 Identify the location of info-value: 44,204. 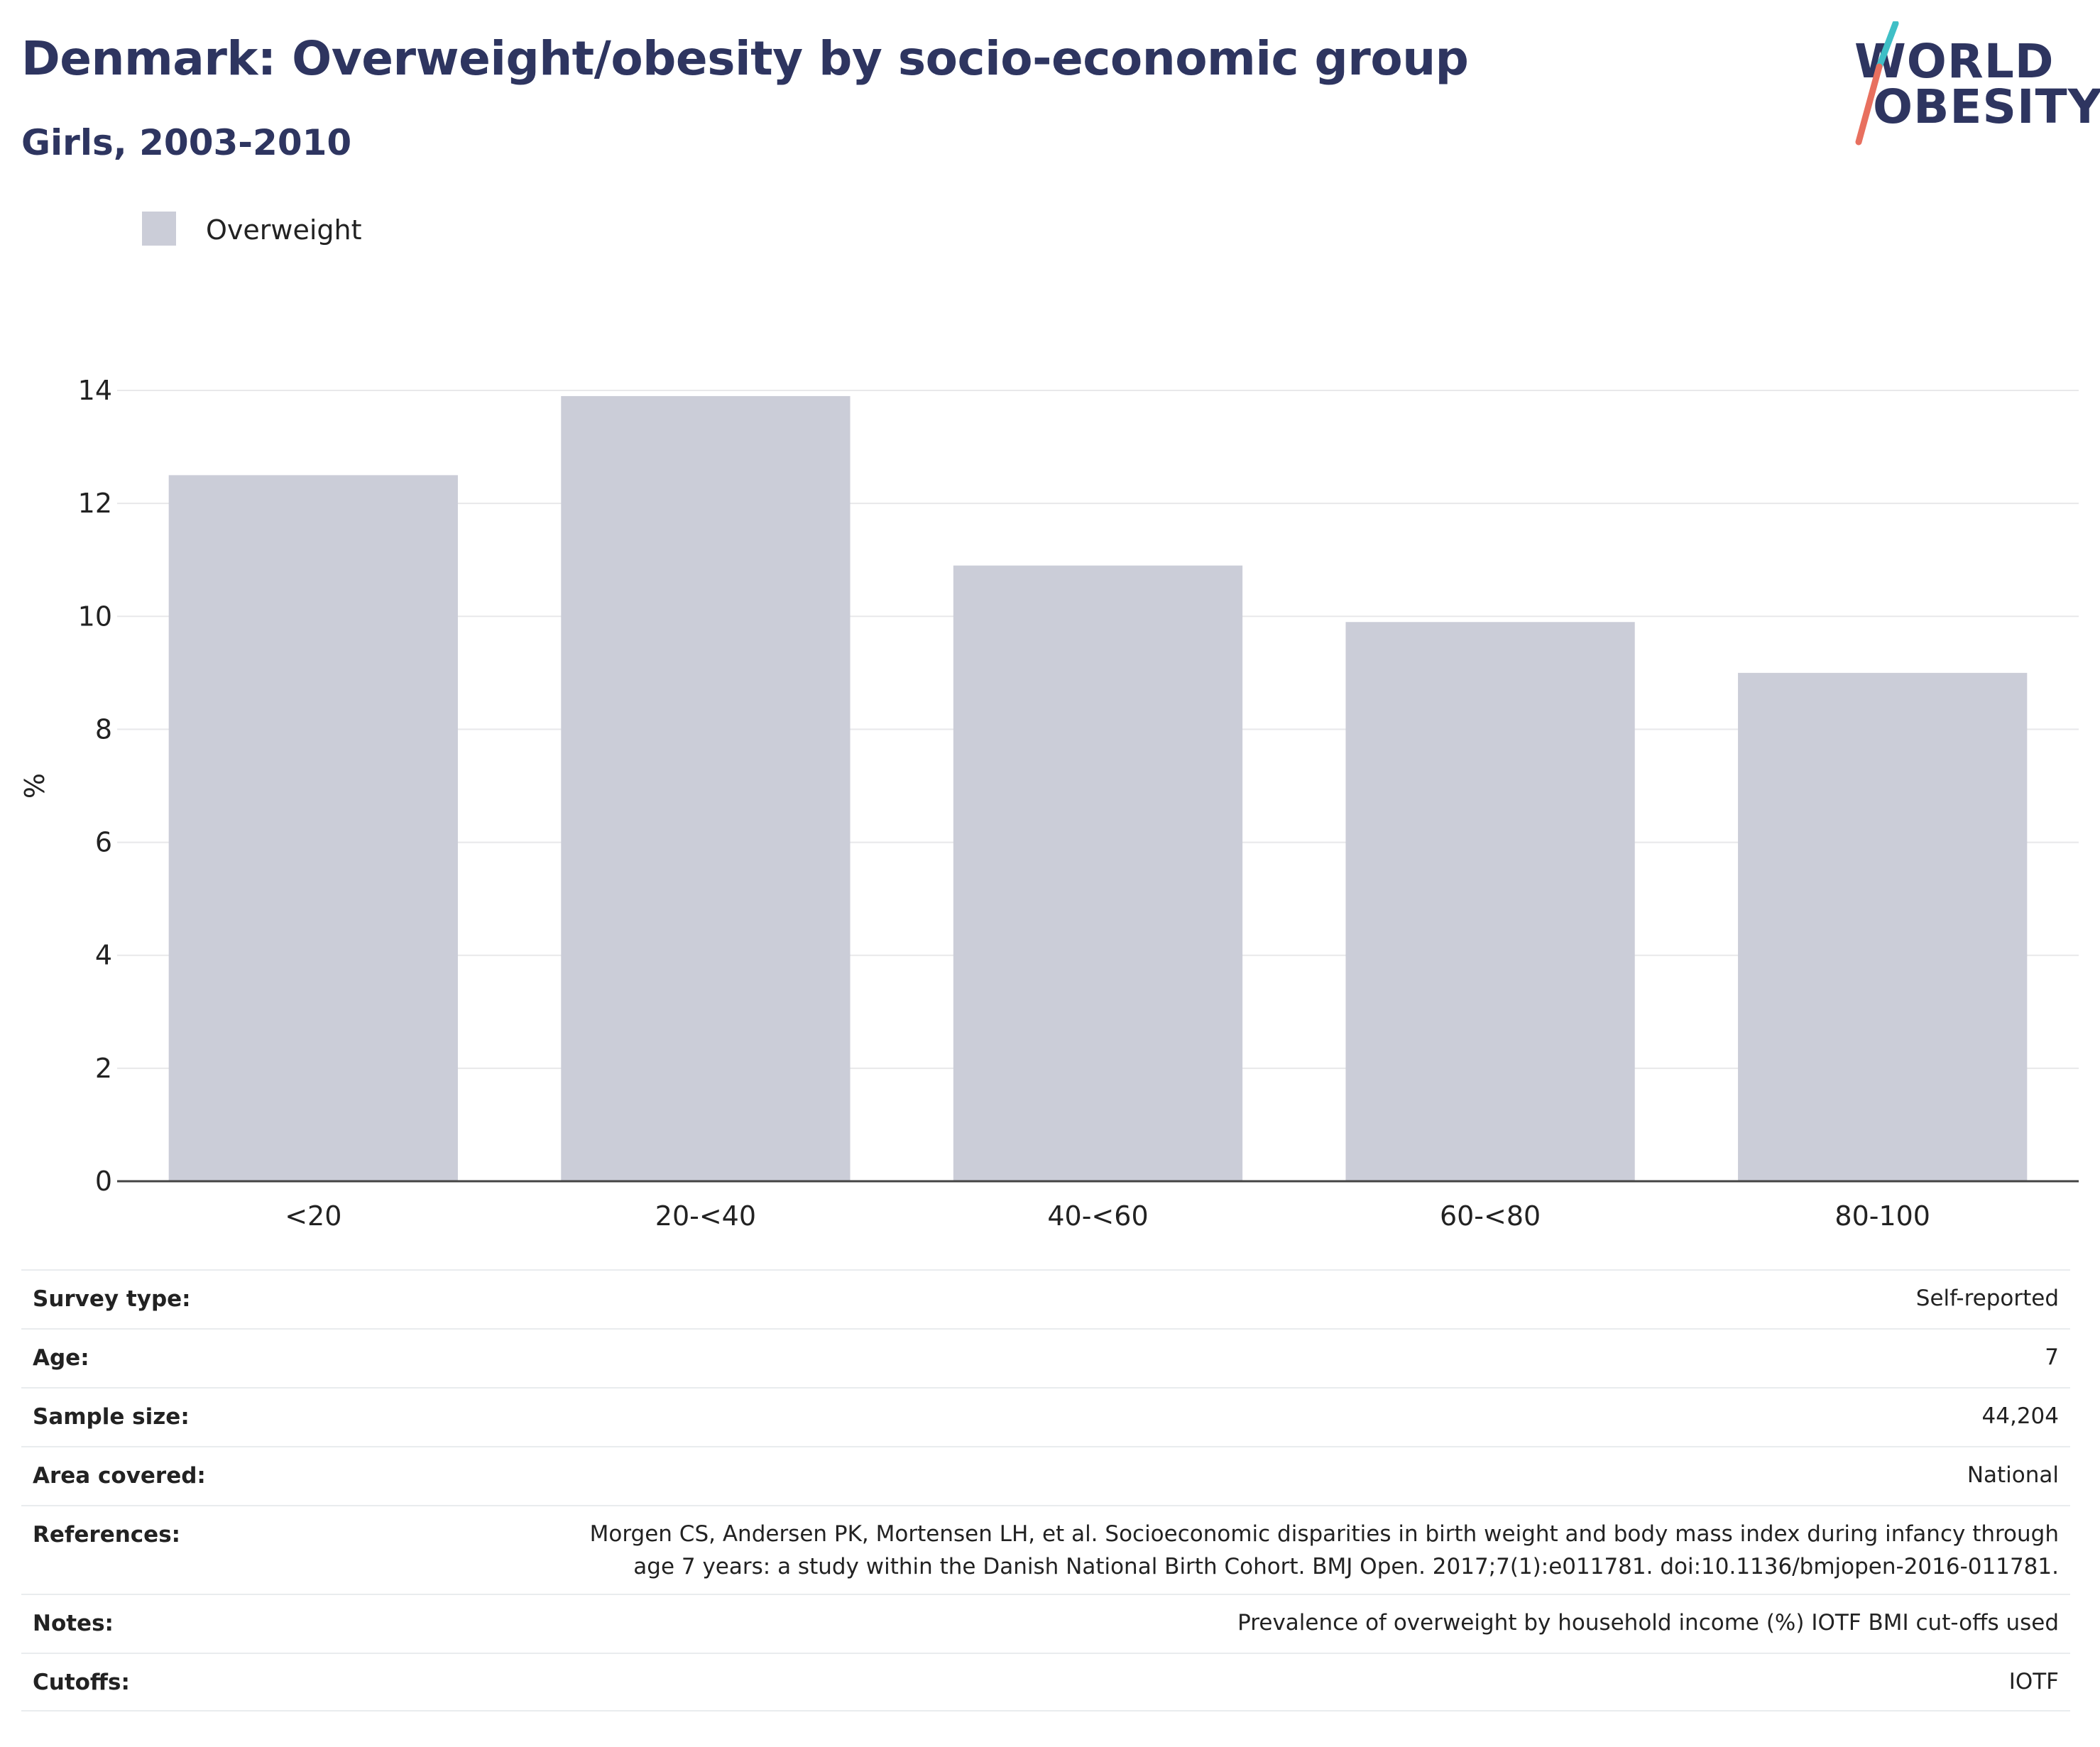
(2020, 1416).